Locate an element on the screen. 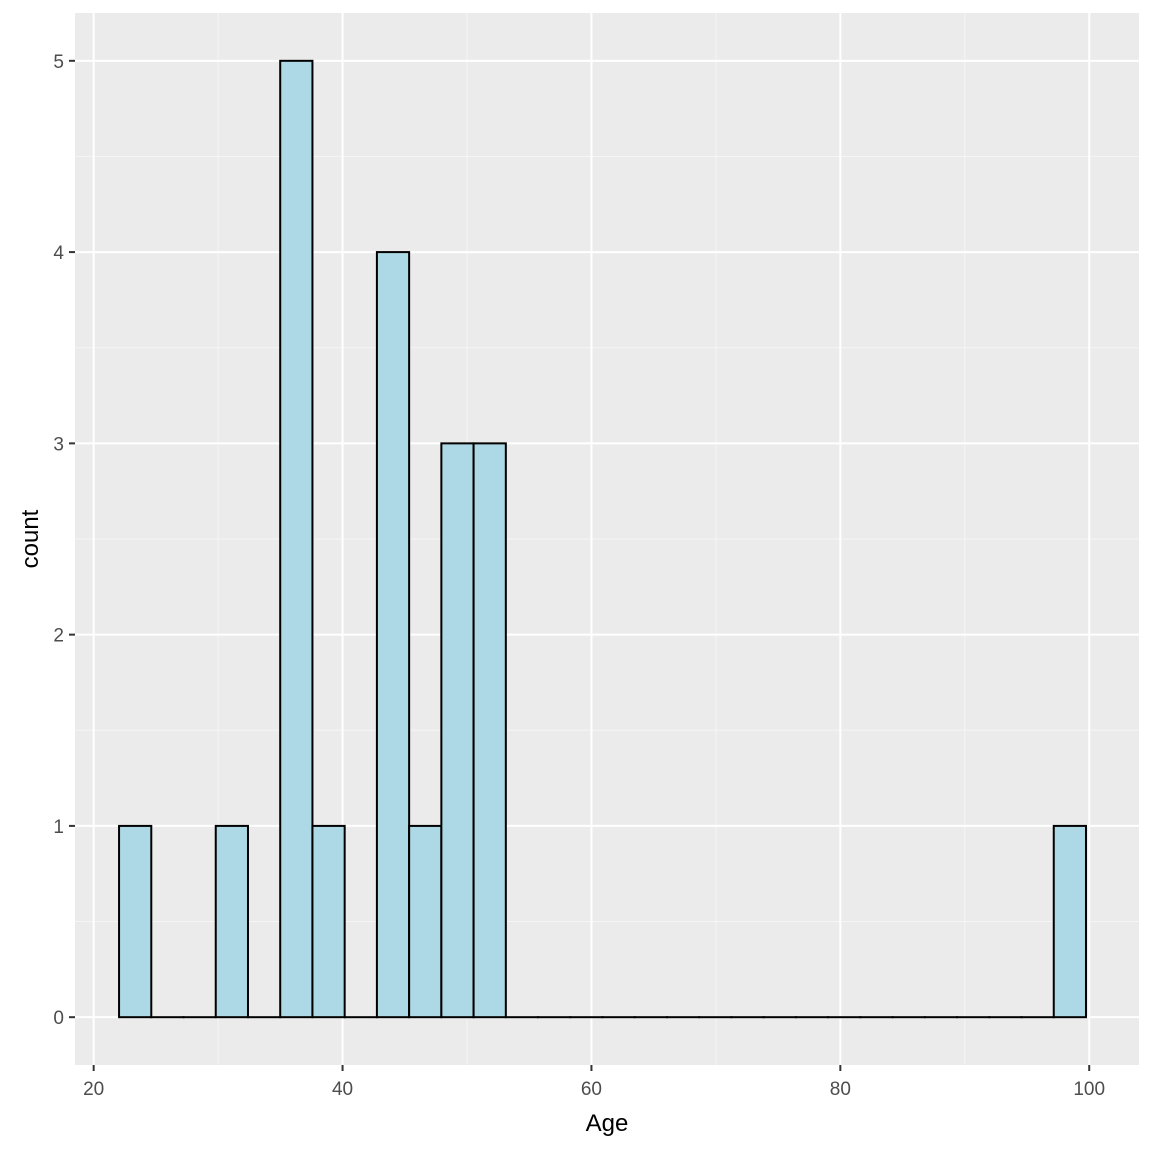 The image size is (1152, 1152). y-tick-label: 2 is located at coordinates (58, 636).